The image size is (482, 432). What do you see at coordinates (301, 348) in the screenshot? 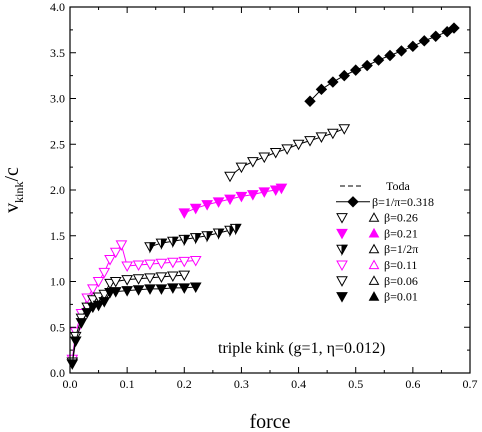
I see `chart-annotation: triple kink (g=1, η=0.012)` at bounding box center [301, 348].